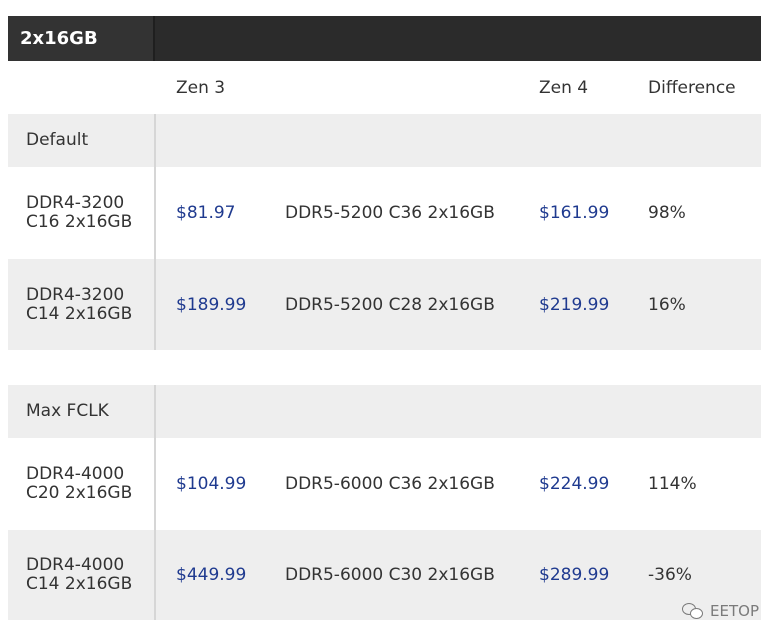 The height and width of the screenshot is (636, 773). Describe the element at coordinates (211, 304) in the screenshot. I see `zen3-price: $189.99` at that location.